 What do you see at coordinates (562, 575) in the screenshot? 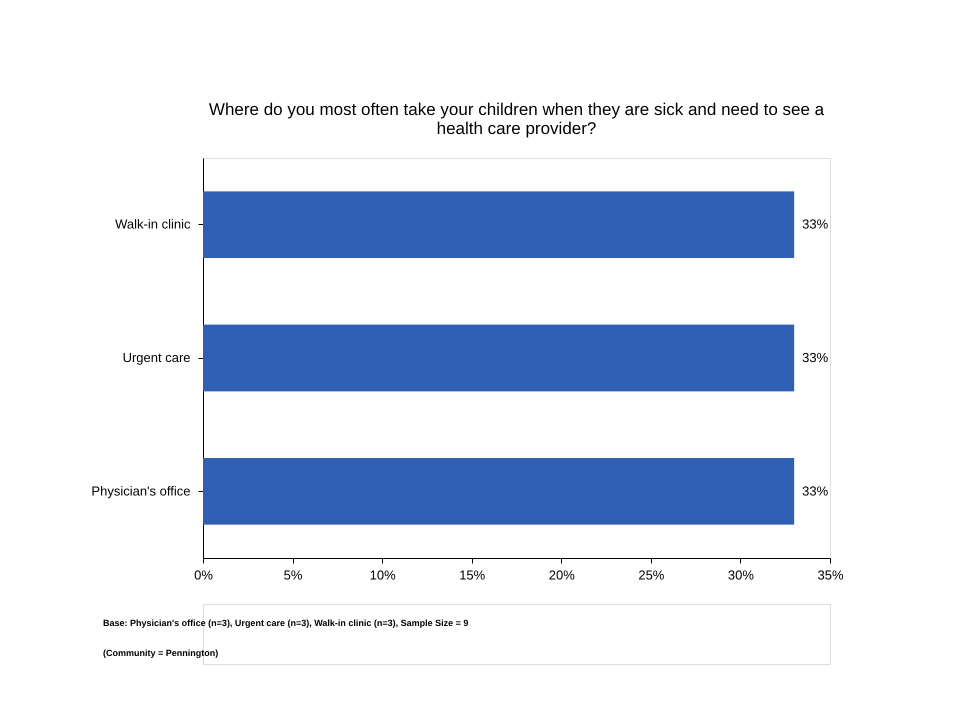
I see `x-tick-label: 20%` at bounding box center [562, 575].